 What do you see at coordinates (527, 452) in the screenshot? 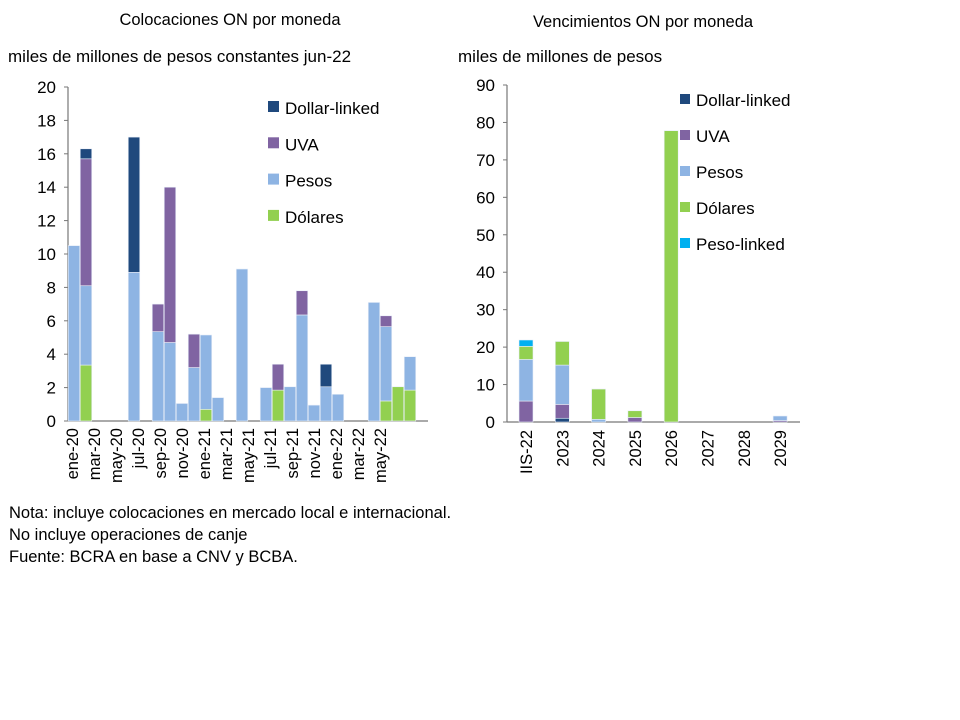
I see `x-tick-label: IIS-22` at bounding box center [527, 452].